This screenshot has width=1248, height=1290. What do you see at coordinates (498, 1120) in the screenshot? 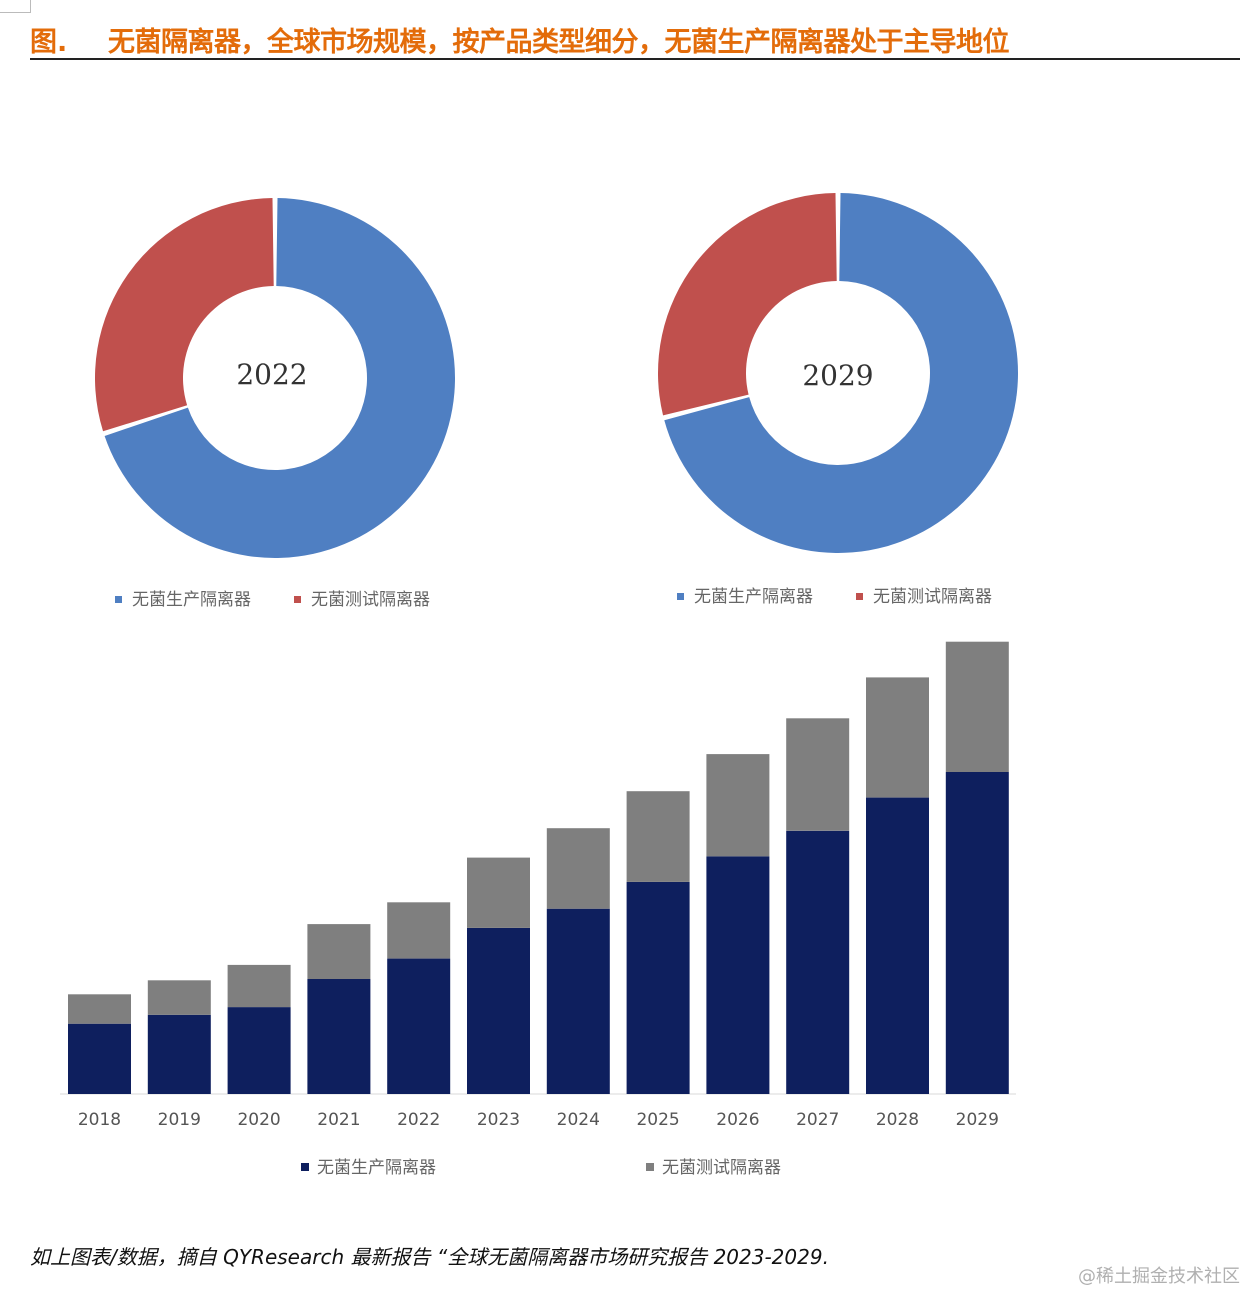
I see `x-tick-label: 2023` at bounding box center [498, 1120].